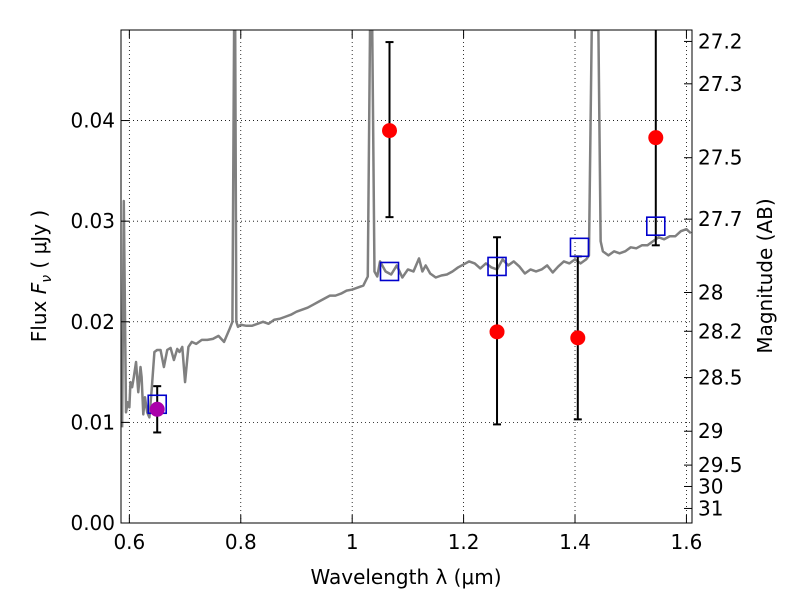 Image resolution: width=800 pixels, height=600 pixels. I want to click on purple-point-marker, so click(157, 409).